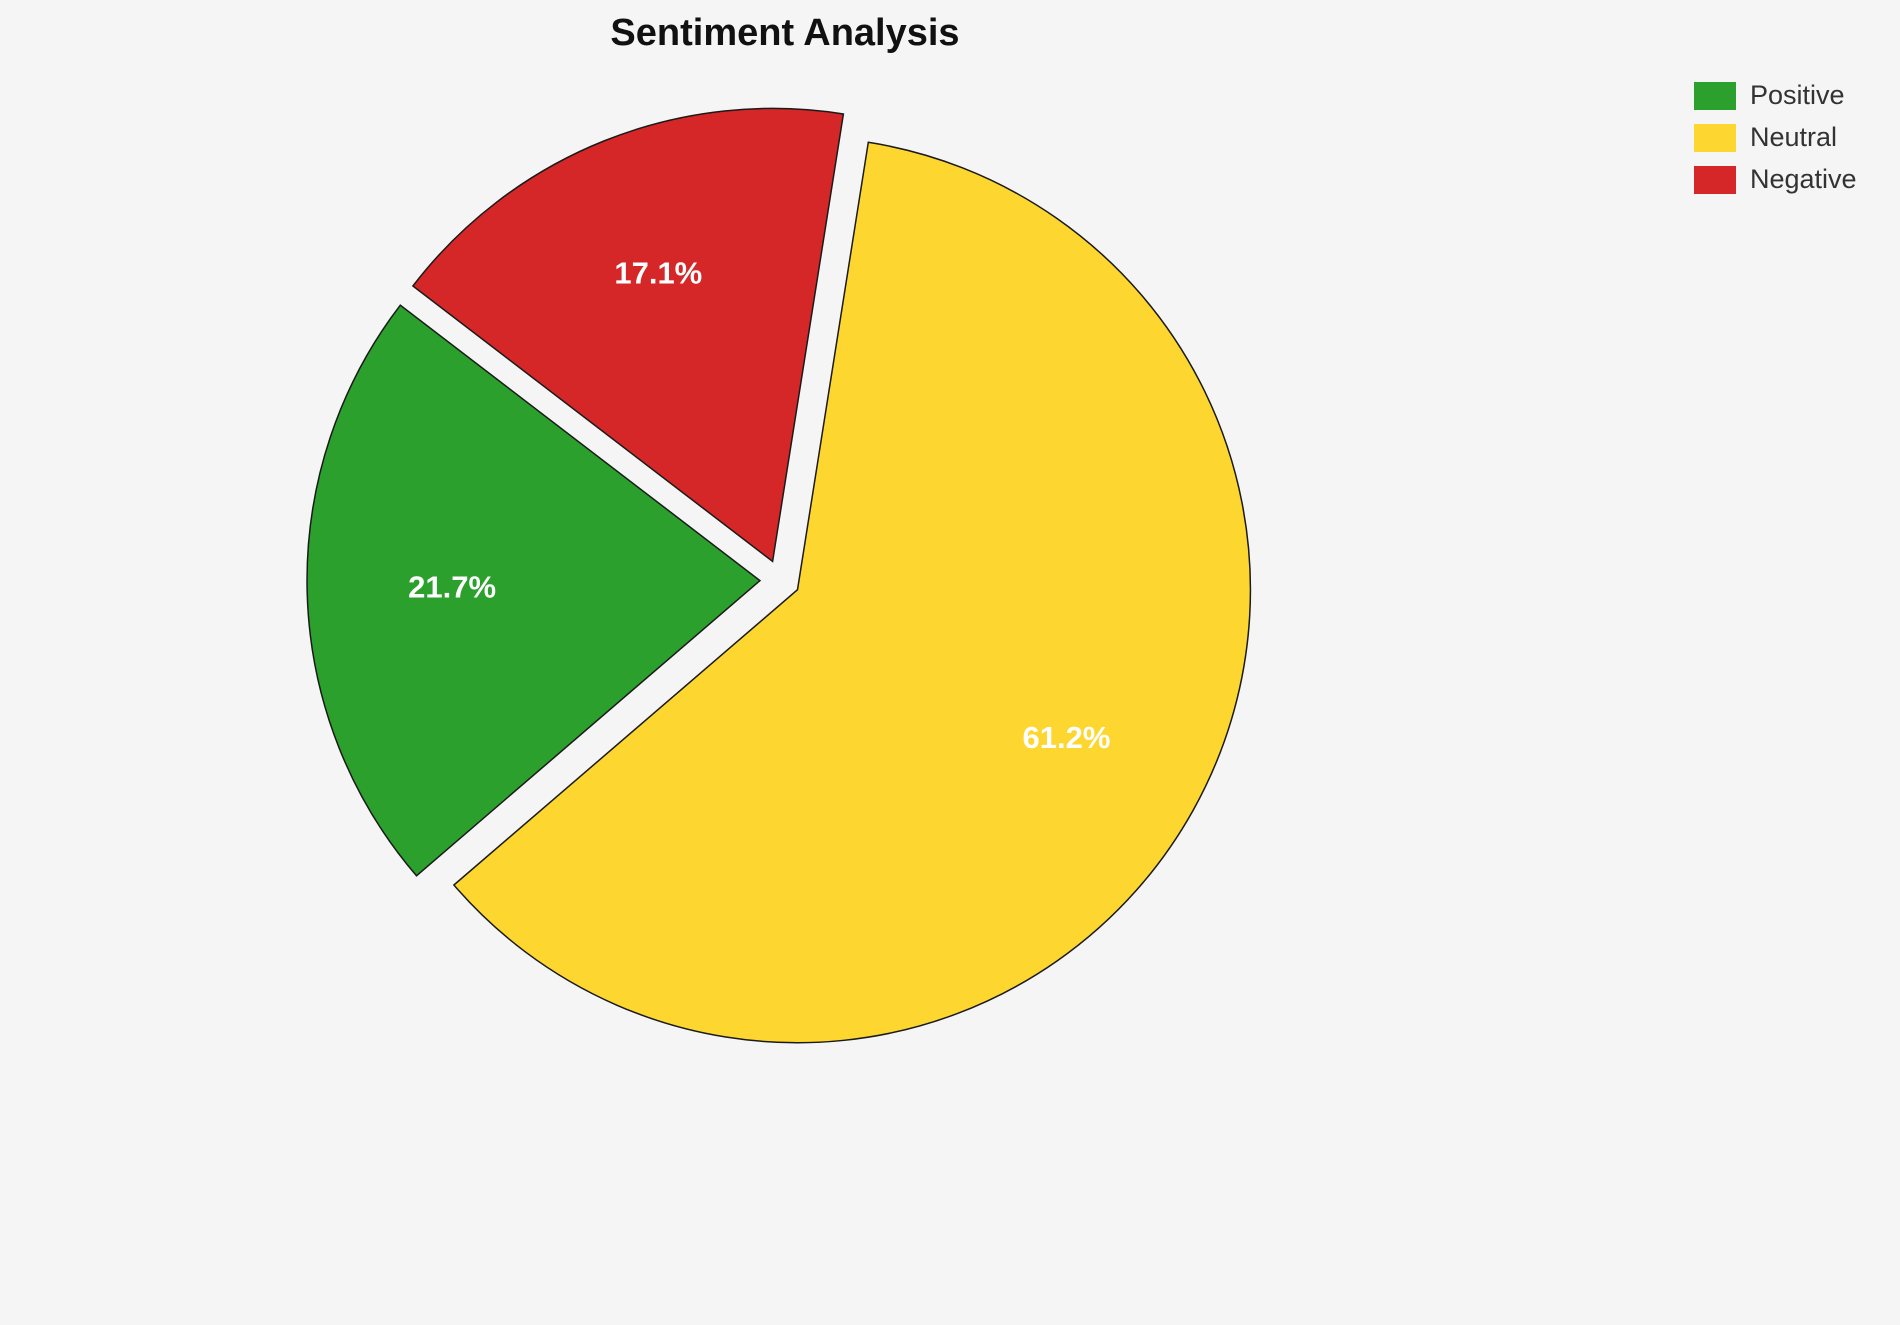 The width and height of the screenshot is (1900, 1325). Describe the element at coordinates (1803, 179) in the screenshot. I see `legend-label-negative: Negative` at that location.